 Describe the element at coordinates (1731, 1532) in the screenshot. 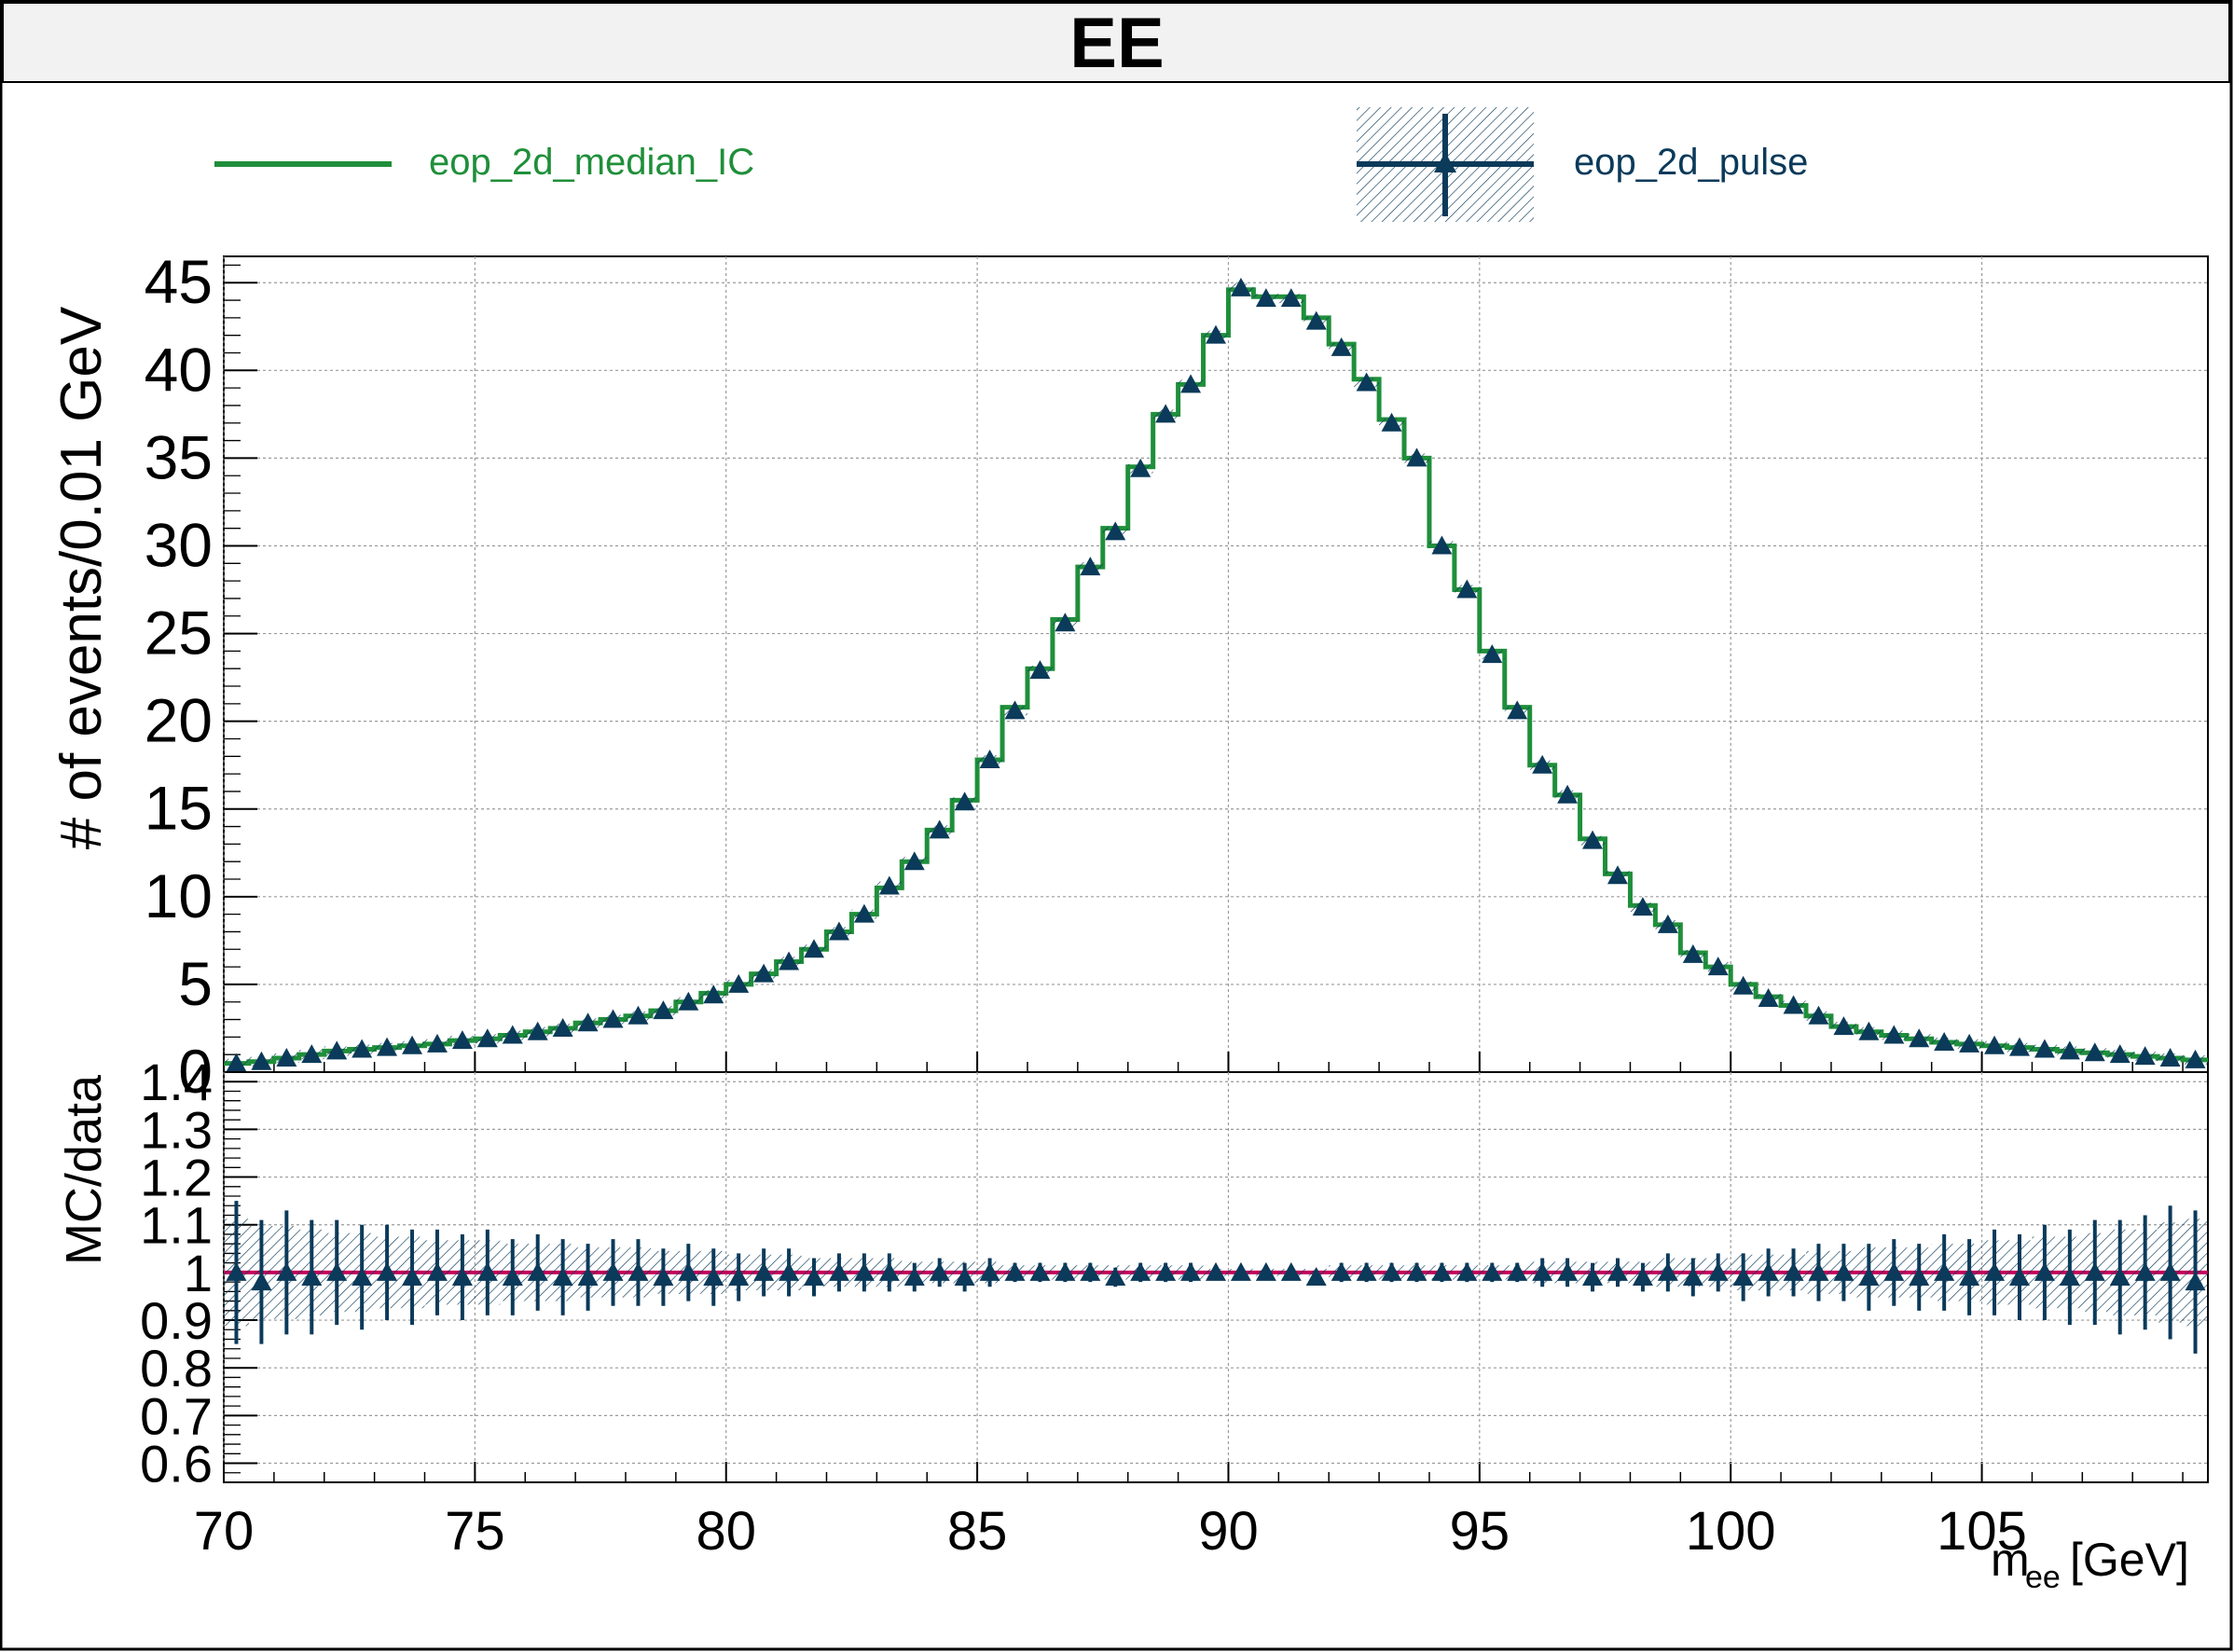

I see `x-tick-label: 100` at that location.